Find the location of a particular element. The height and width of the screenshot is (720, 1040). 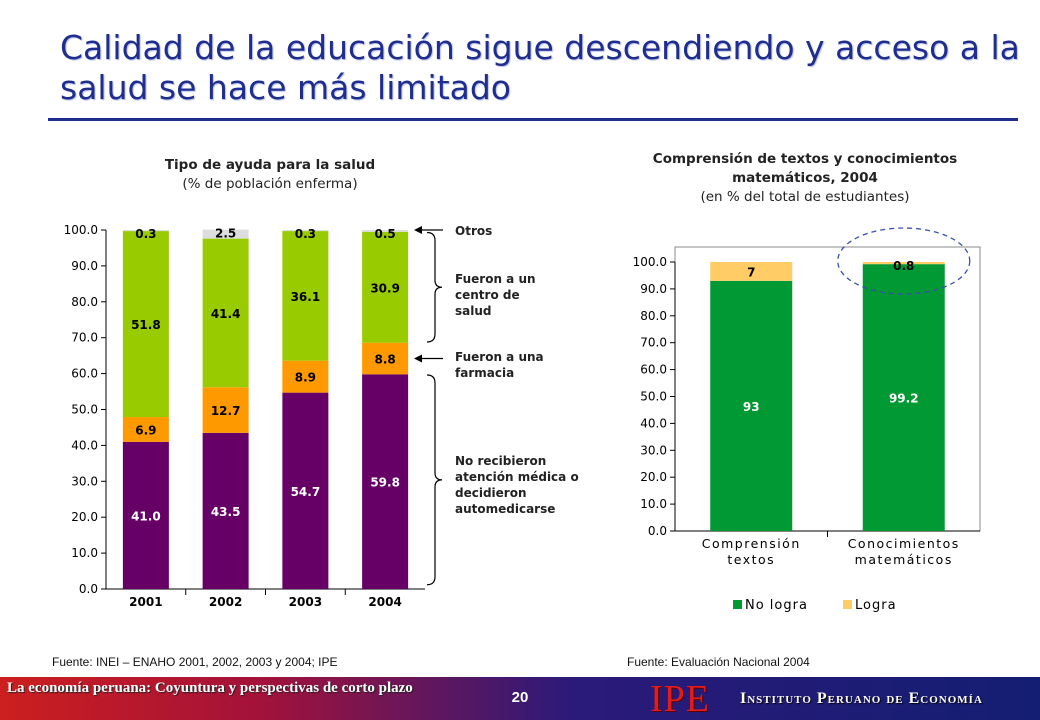

left-chart-y-tick-label: 0.0 is located at coordinates (88, 589).